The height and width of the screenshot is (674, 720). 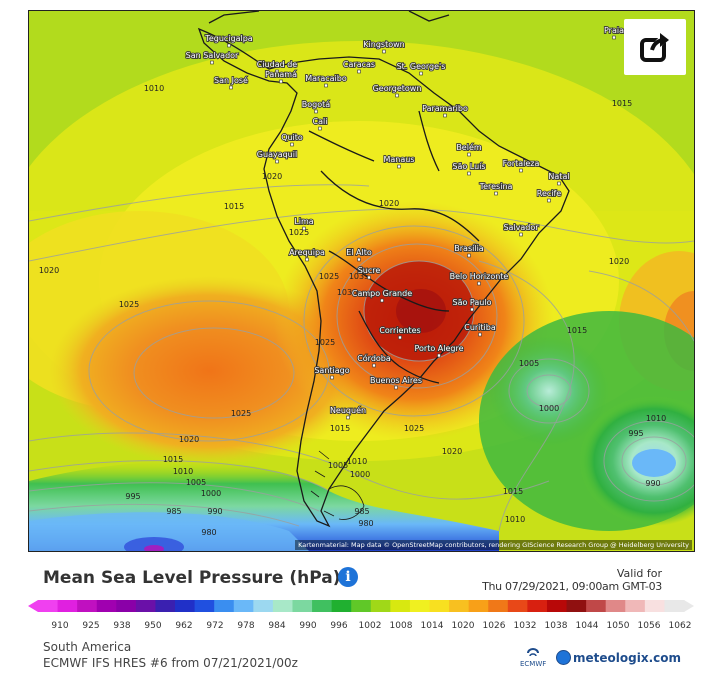 I want to click on colorbar-tick-label: 1038, so click(x=556, y=626).